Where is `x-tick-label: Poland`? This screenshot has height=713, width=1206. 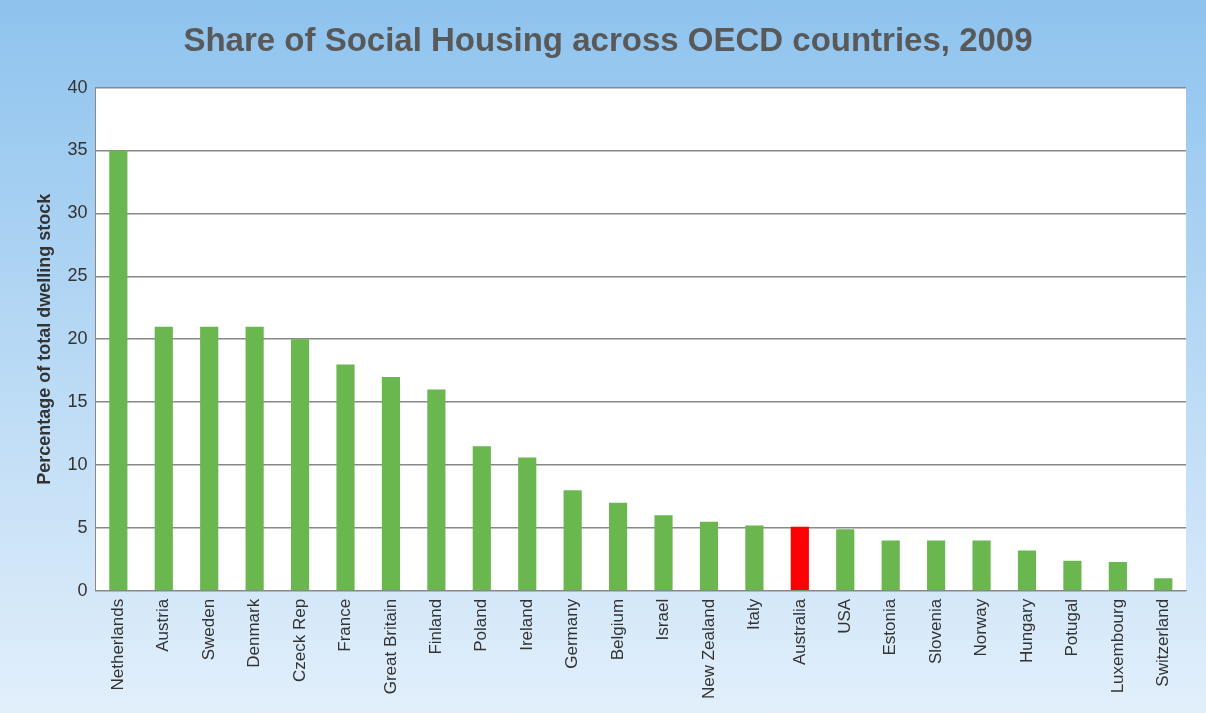 x-tick-label: Poland is located at coordinates (481, 625).